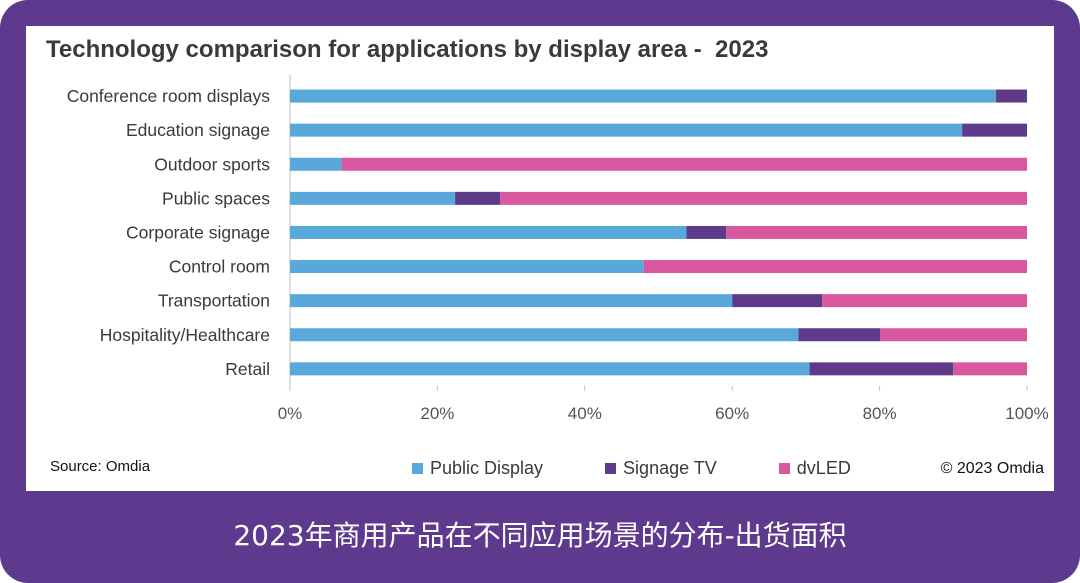 This screenshot has width=1080, height=583. What do you see at coordinates (992, 468) in the screenshot?
I see `copyright-note: © 2023 Omdia` at bounding box center [992, 468].